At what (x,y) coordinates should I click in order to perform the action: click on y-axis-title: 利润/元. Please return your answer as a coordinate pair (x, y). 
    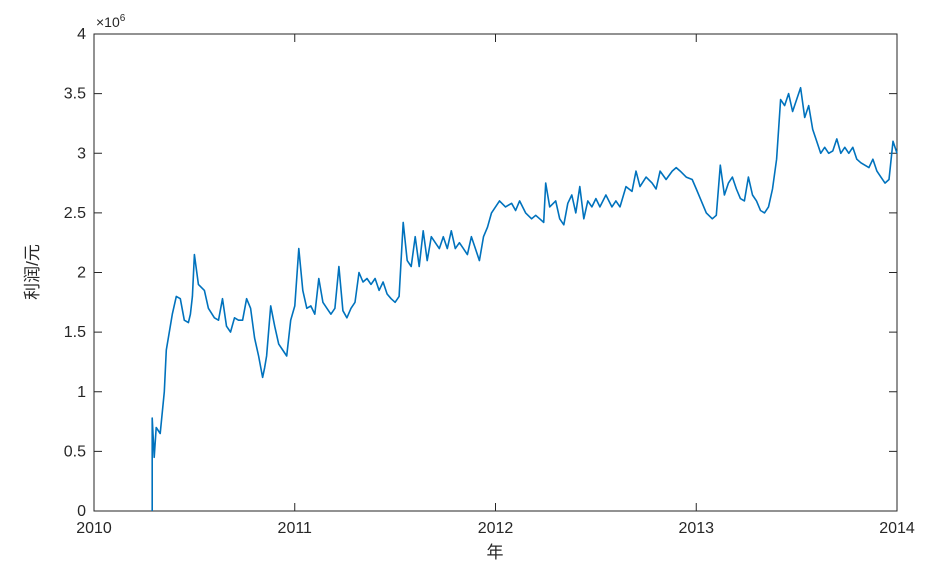
    Looking at the image, I should click on (32, 272).